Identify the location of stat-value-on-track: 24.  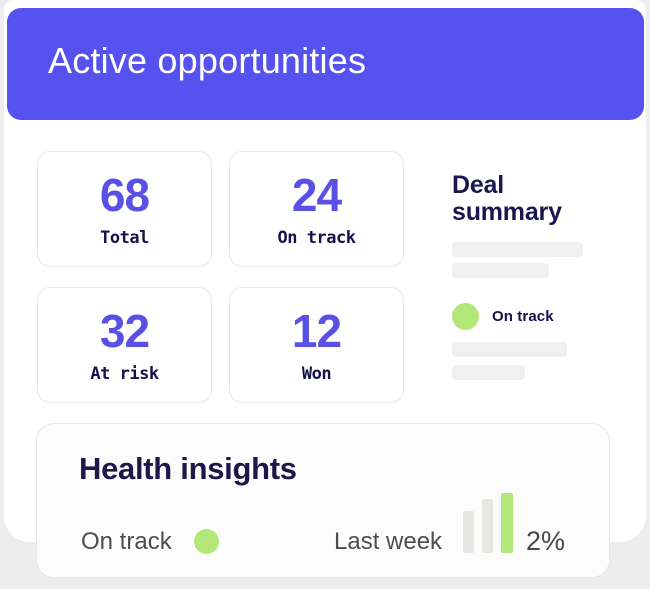
(316, 195).